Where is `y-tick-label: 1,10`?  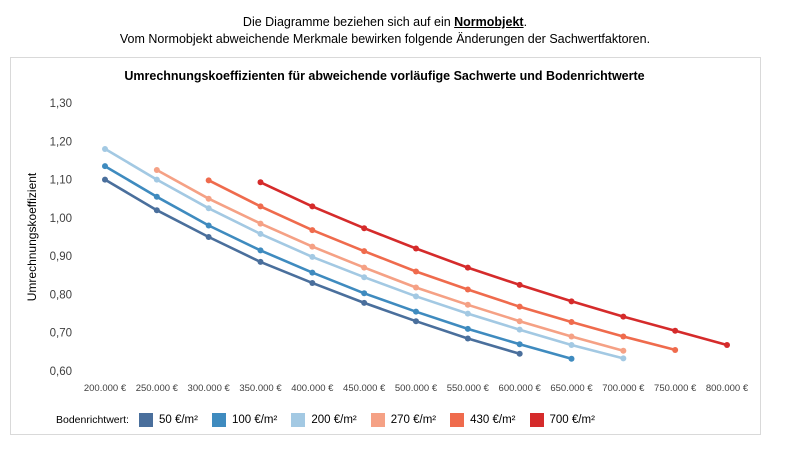
y-tick-label: 1,10 is located at coordinates (61, 181).